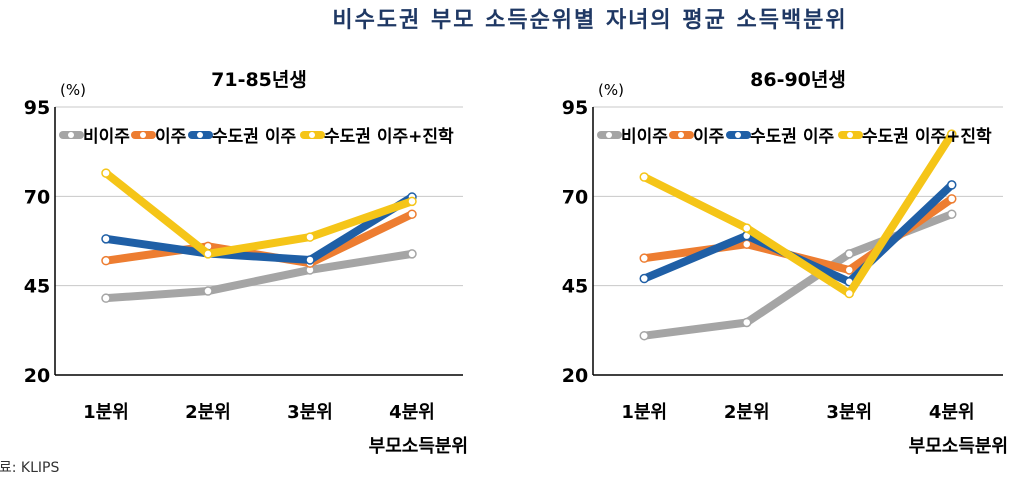  What do you see at coordinates (590, 20) in the screenshot?
I see `chart-title: 비수도권 부모 소득순위별 자녀의 평균 소득백분위` at bounding box center [590, 20].